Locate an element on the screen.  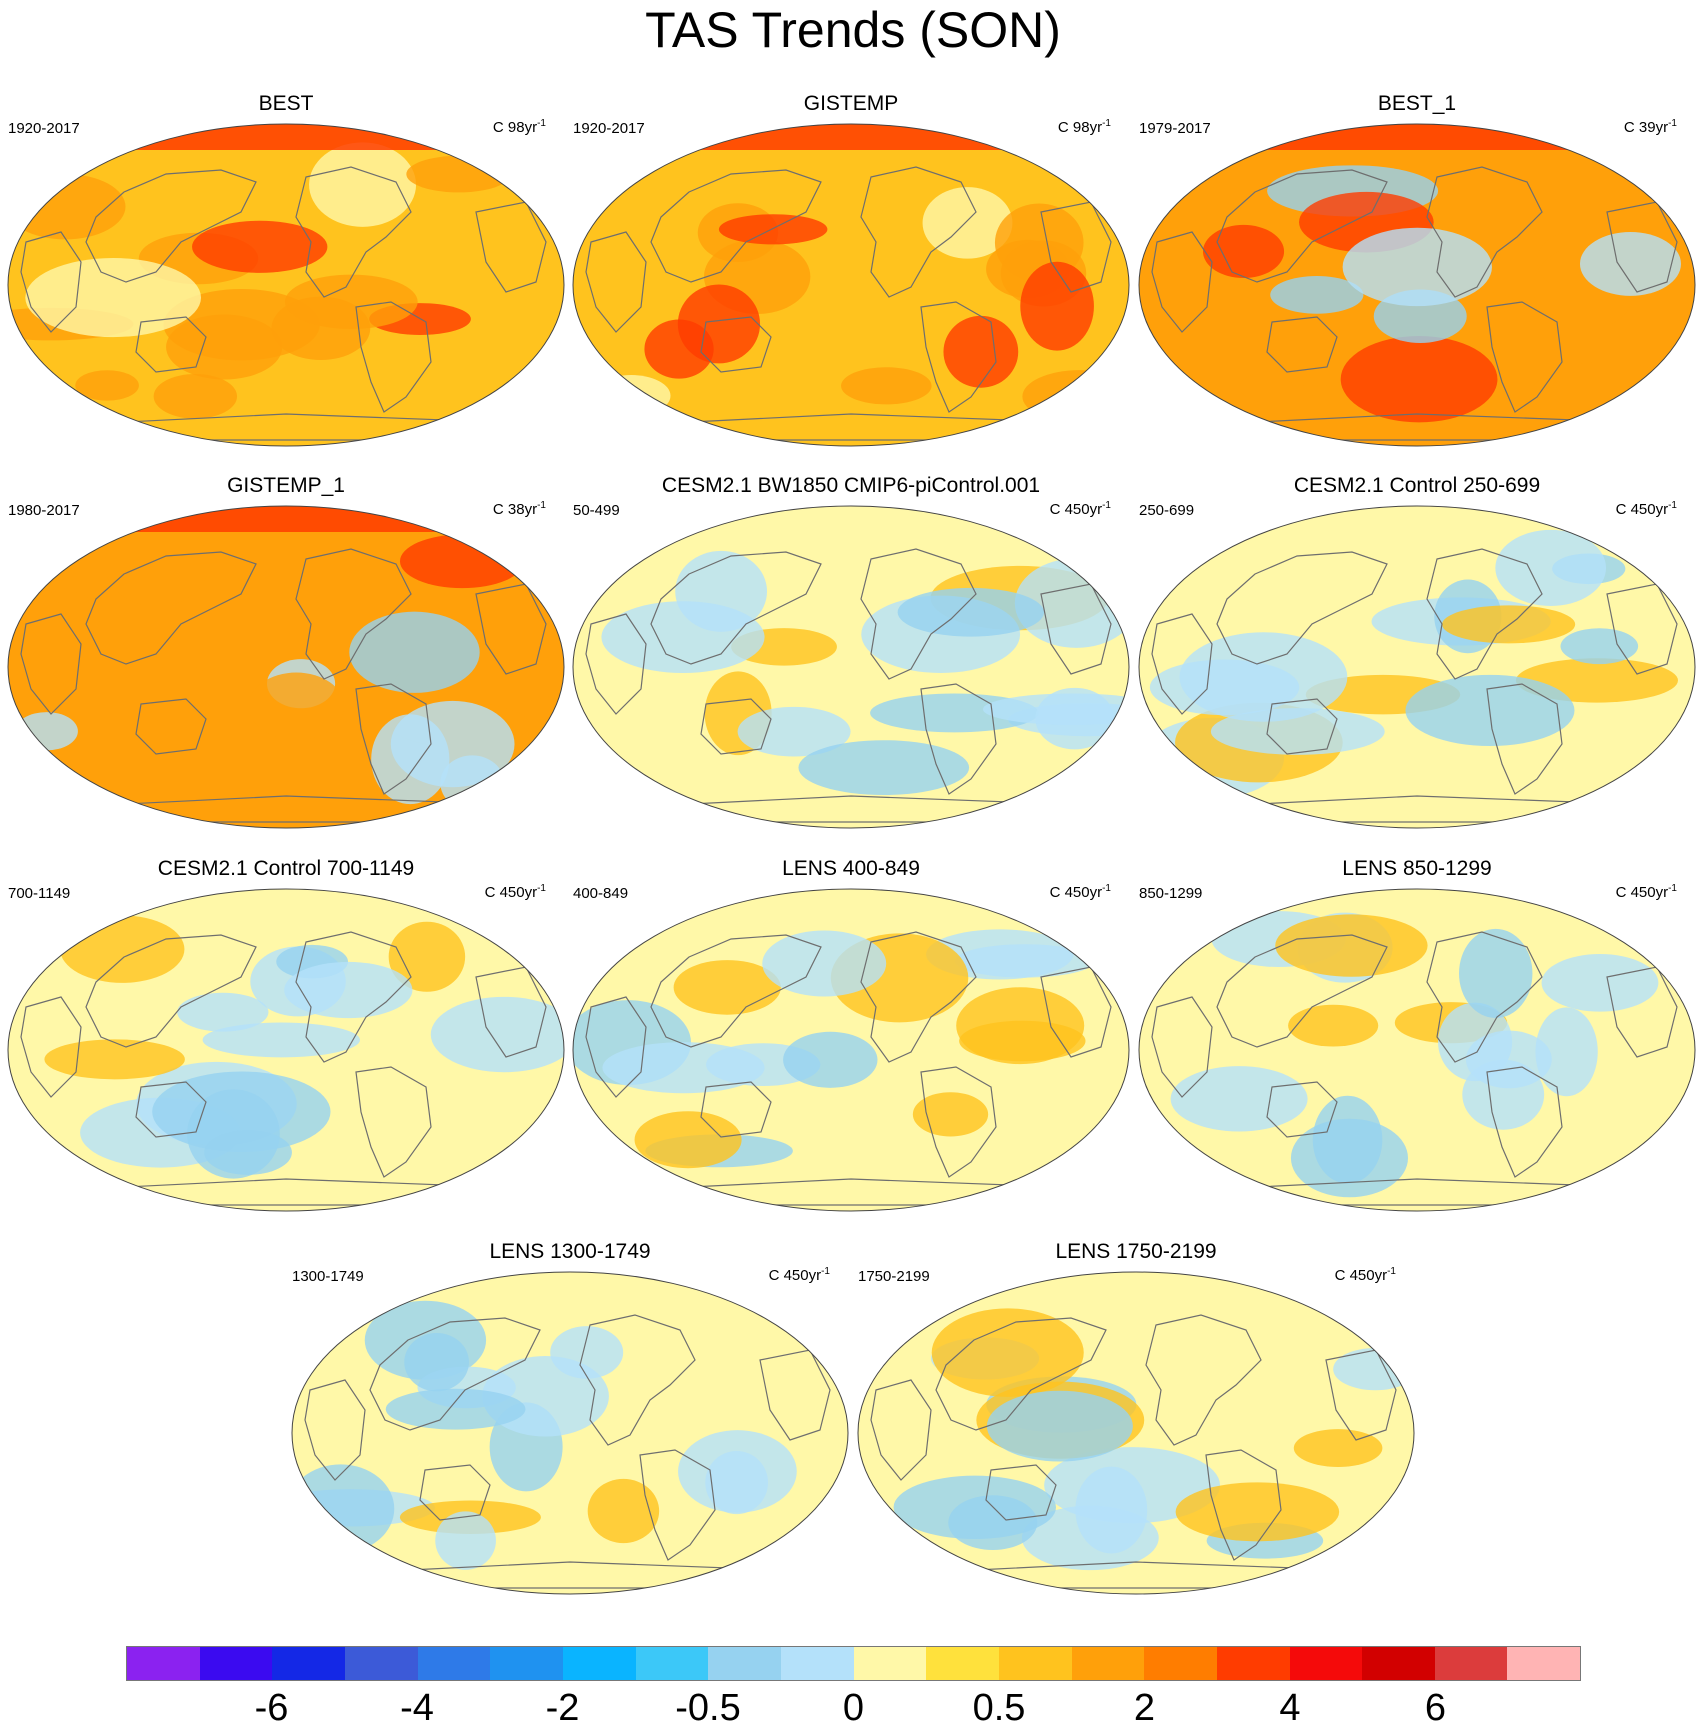
colorbar-tick-label: 0 is located at coordinates (853, 1708).